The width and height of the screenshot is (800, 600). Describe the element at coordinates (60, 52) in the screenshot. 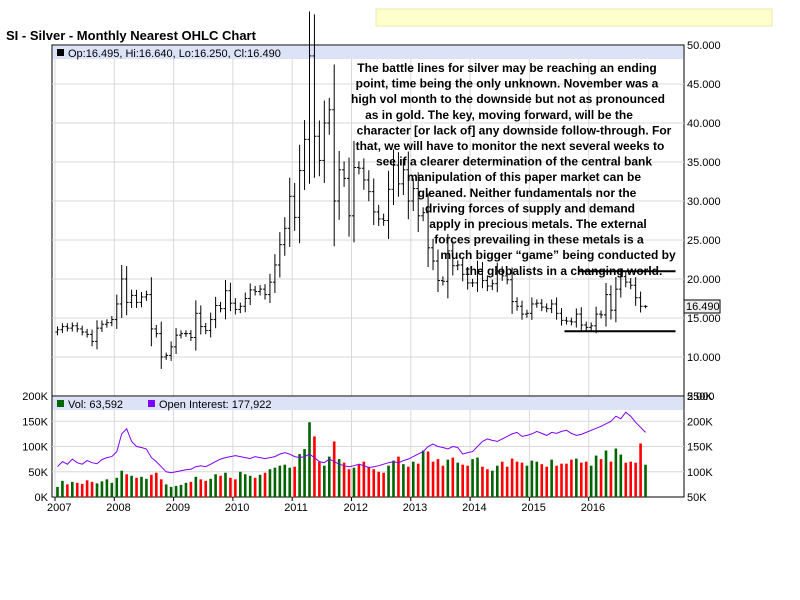

I see `info-square-icon` at that location.